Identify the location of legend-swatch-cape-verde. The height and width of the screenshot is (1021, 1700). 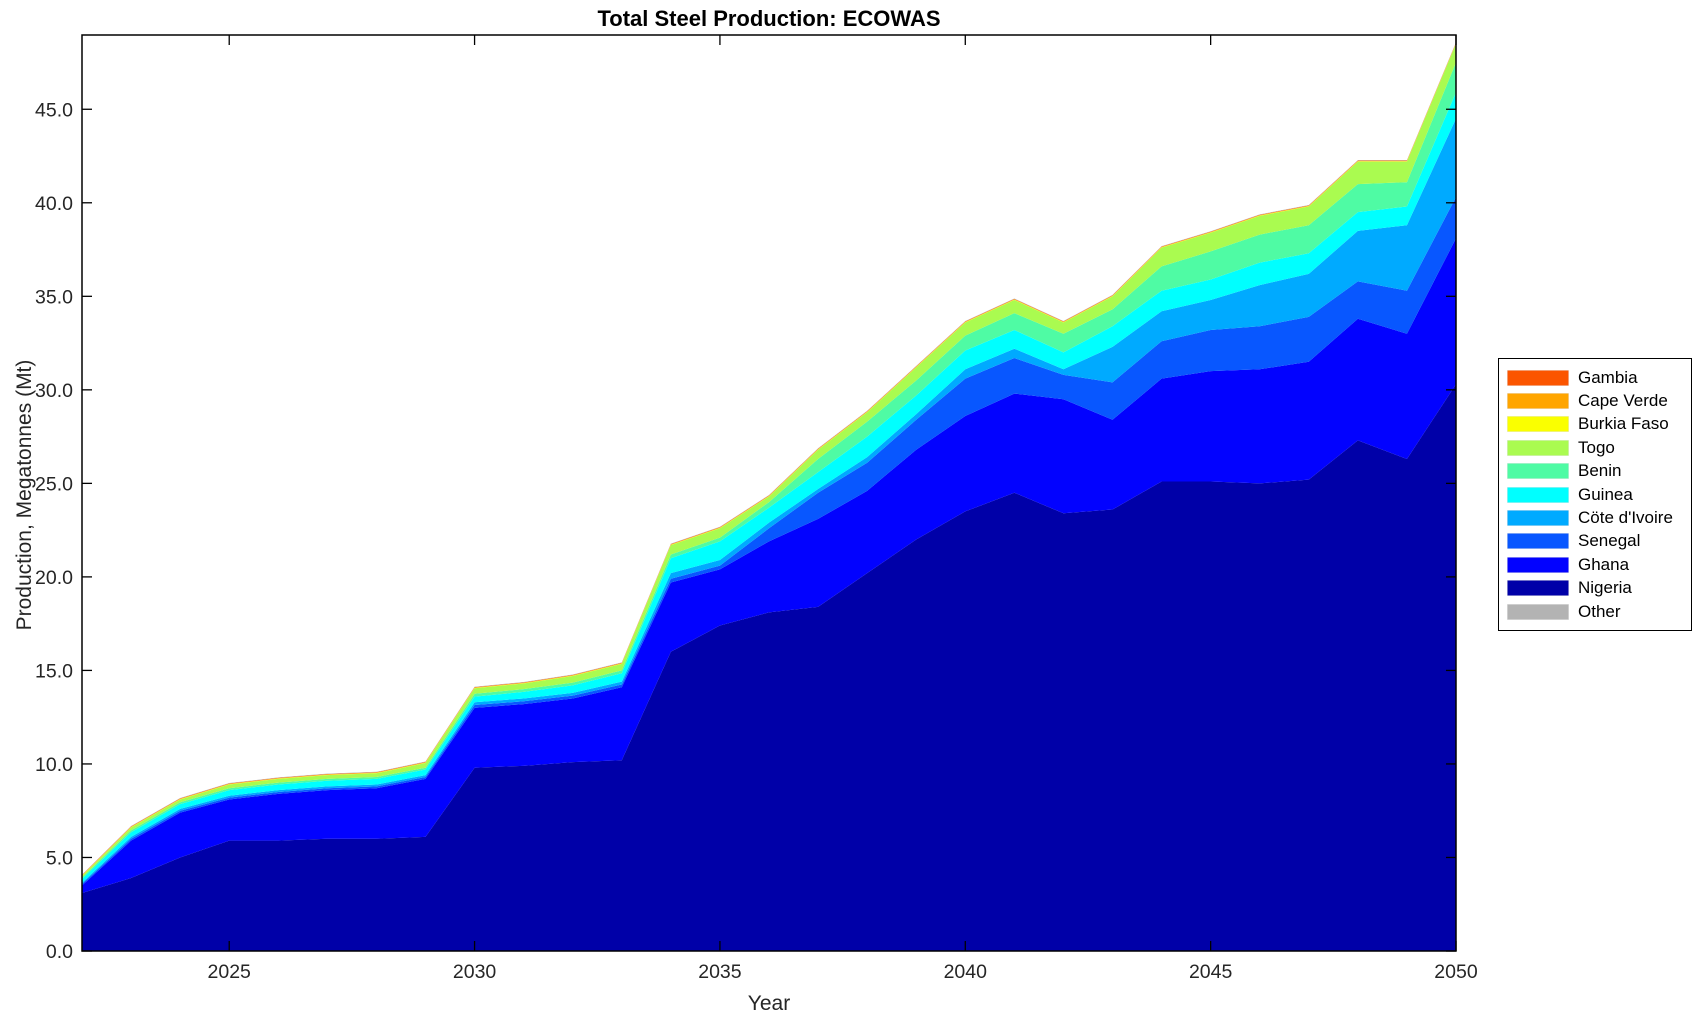
(1538, 401).